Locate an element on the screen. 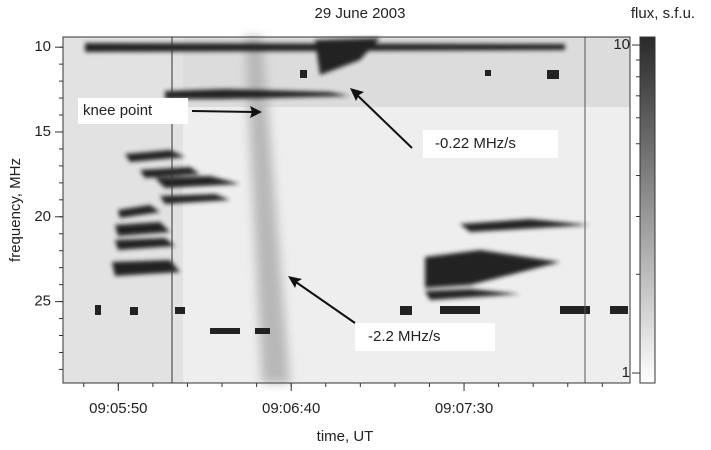 The image size is (711, 450). annotation-text: knee point is located at coordinates (118, 110).